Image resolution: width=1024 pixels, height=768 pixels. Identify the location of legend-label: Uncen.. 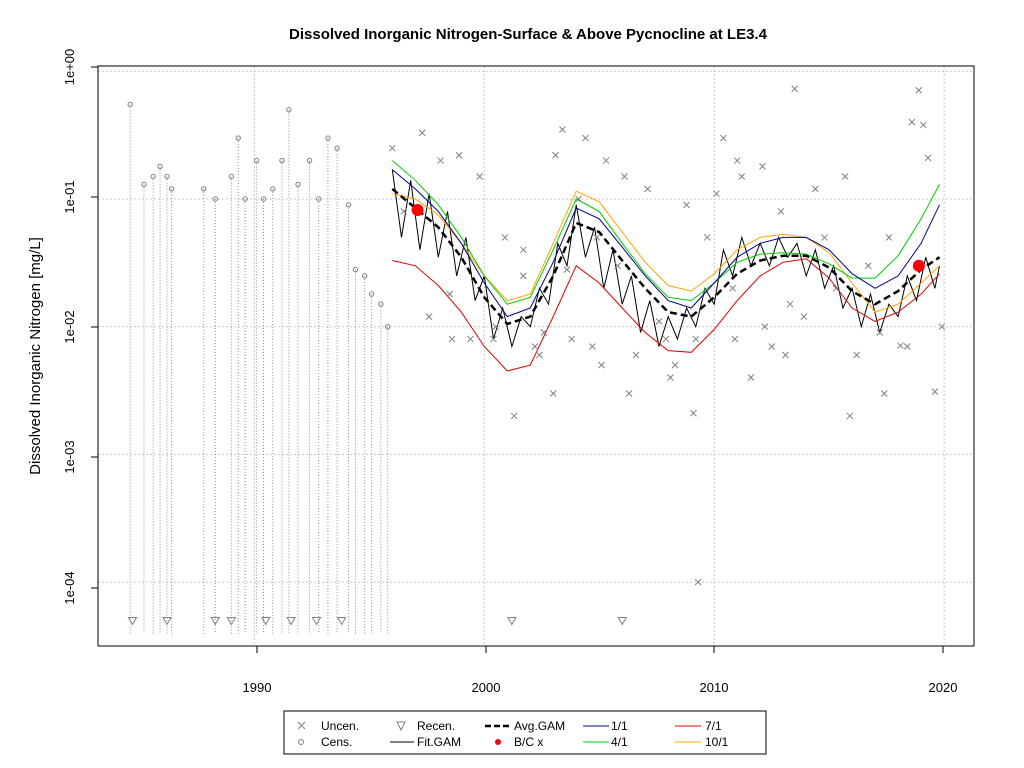
(340, 726).